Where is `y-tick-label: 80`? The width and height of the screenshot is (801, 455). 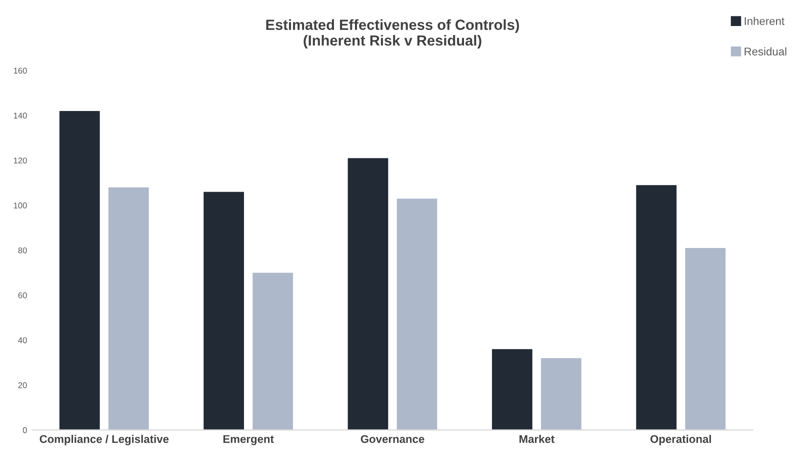 y-tick-label: 80 is located at coordinates (22, 250).